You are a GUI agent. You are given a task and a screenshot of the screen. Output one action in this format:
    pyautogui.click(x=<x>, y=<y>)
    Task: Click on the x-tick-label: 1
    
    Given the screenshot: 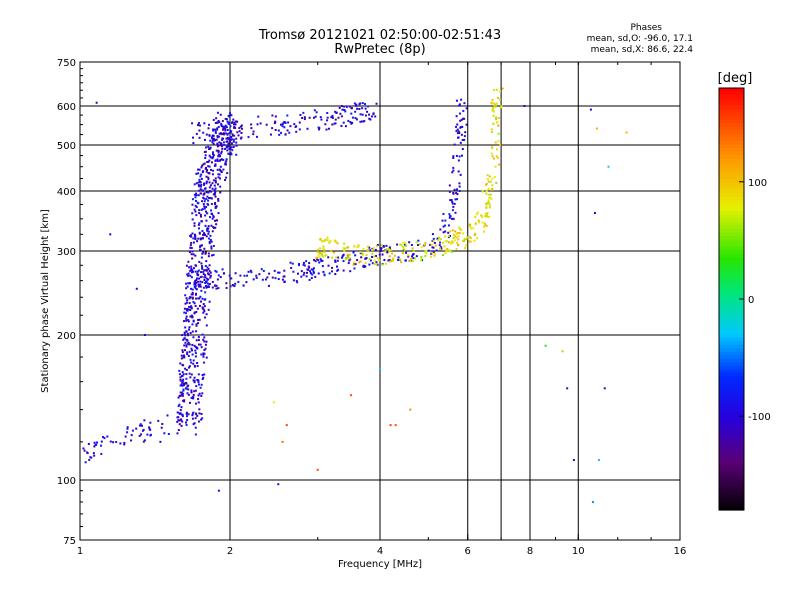 What is the action you would take?
    pyautogui.click(x=80, y=551)
    